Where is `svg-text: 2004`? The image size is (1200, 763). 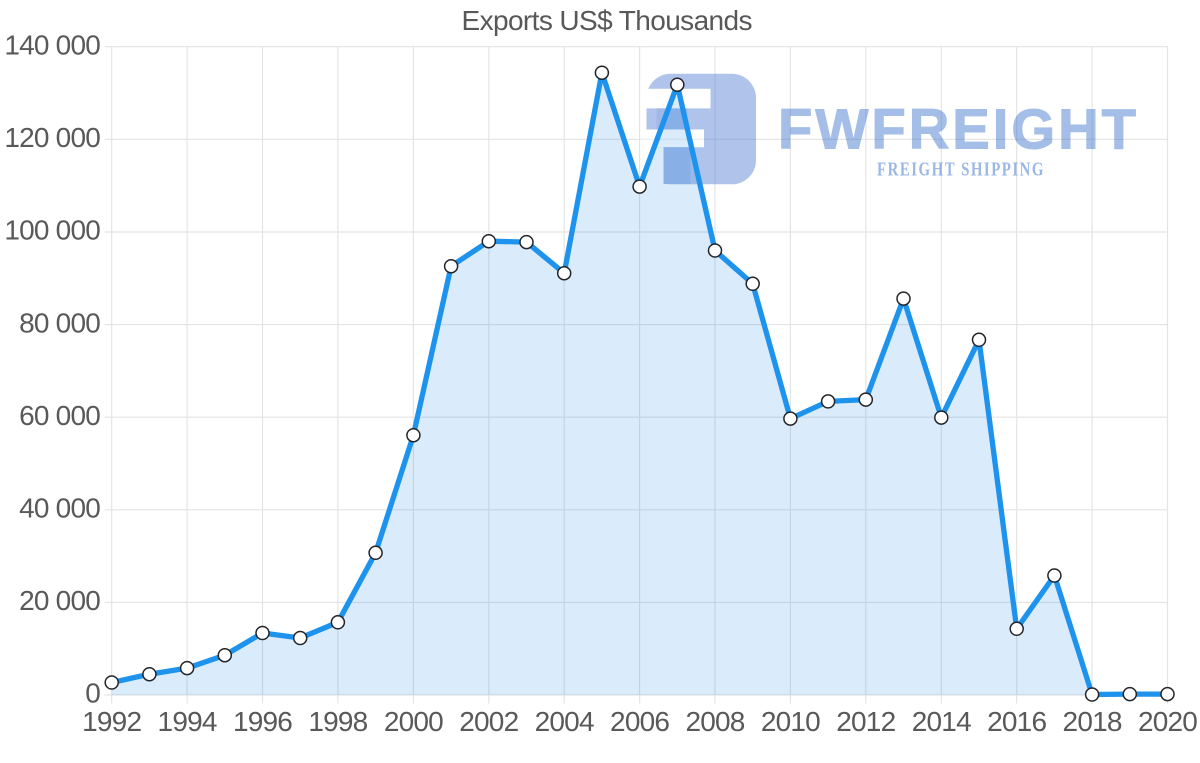
svg-text: 2004 is located at coordinates (564, 721).